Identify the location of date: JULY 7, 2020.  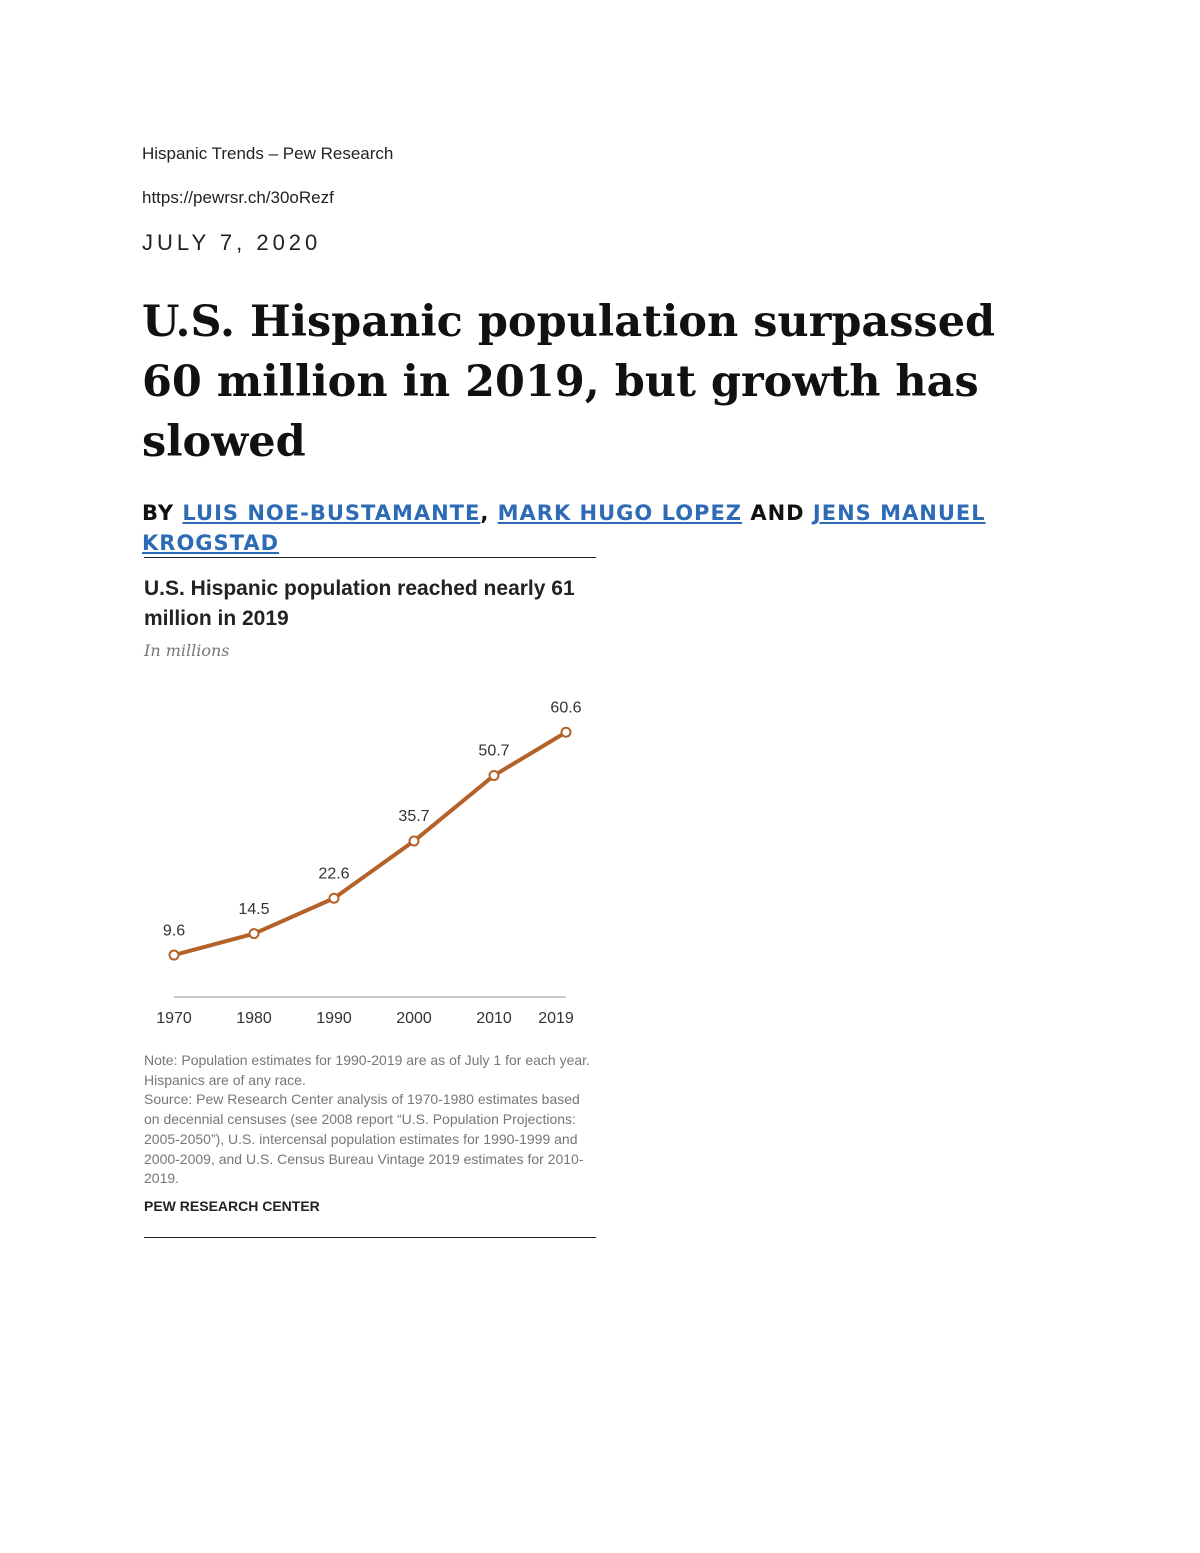
(232, 242).